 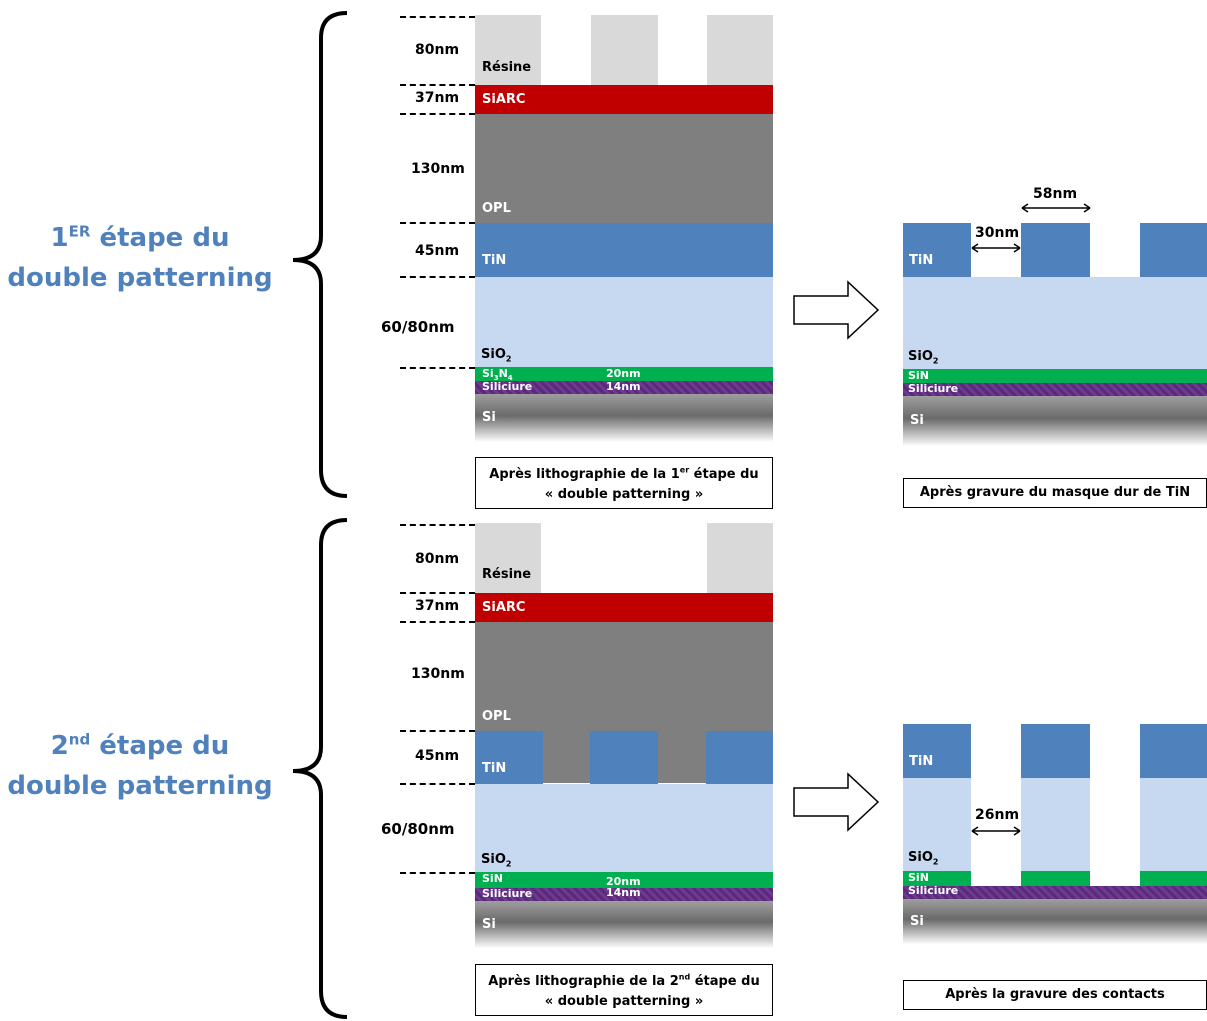 What do you see at coordinates (160, 238) in the screenshot?
I see `step1-title-rest: étape du` at bounding box center [160, 238].